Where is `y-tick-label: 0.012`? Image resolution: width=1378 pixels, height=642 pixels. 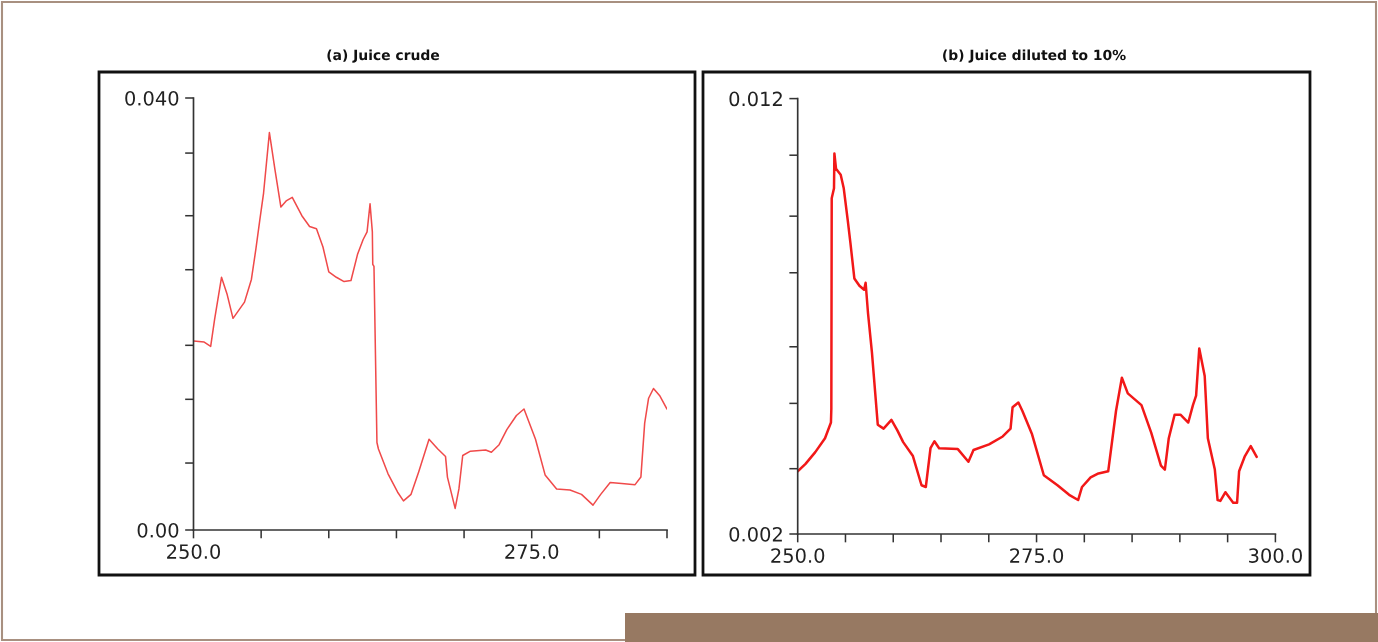 y-tick-label: 0.012 is located at coordinates (755, 99).